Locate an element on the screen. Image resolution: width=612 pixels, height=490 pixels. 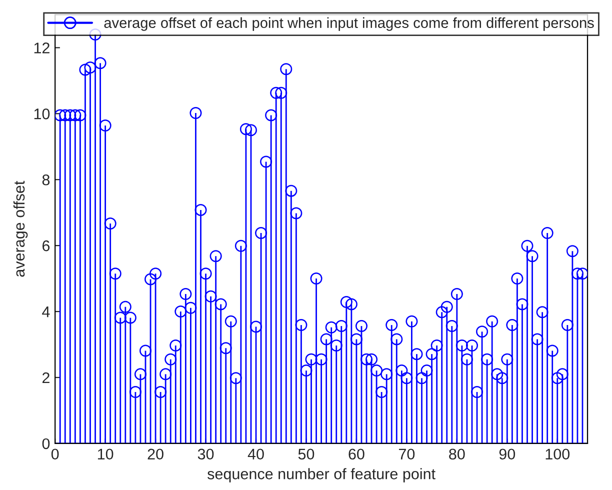
x-tick-label: 40 is located at coordinates (256, 454).